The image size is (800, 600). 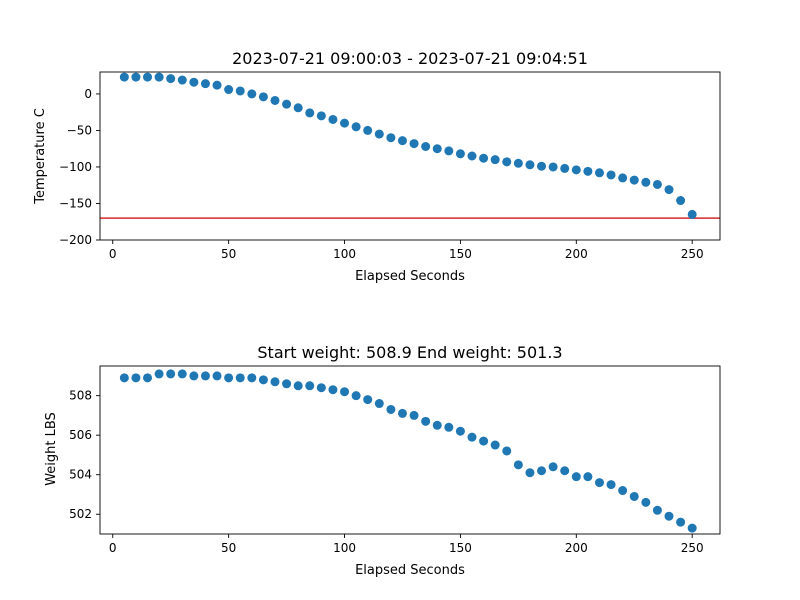 I want to click on weight-y-tick-label: 504, so click(x=80, y=475).